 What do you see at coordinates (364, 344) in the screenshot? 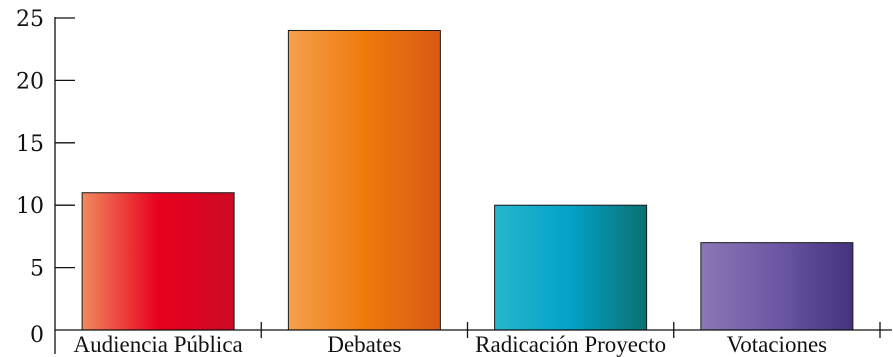
I see `x-category-label: Debates` at bounding box center [364, 344].